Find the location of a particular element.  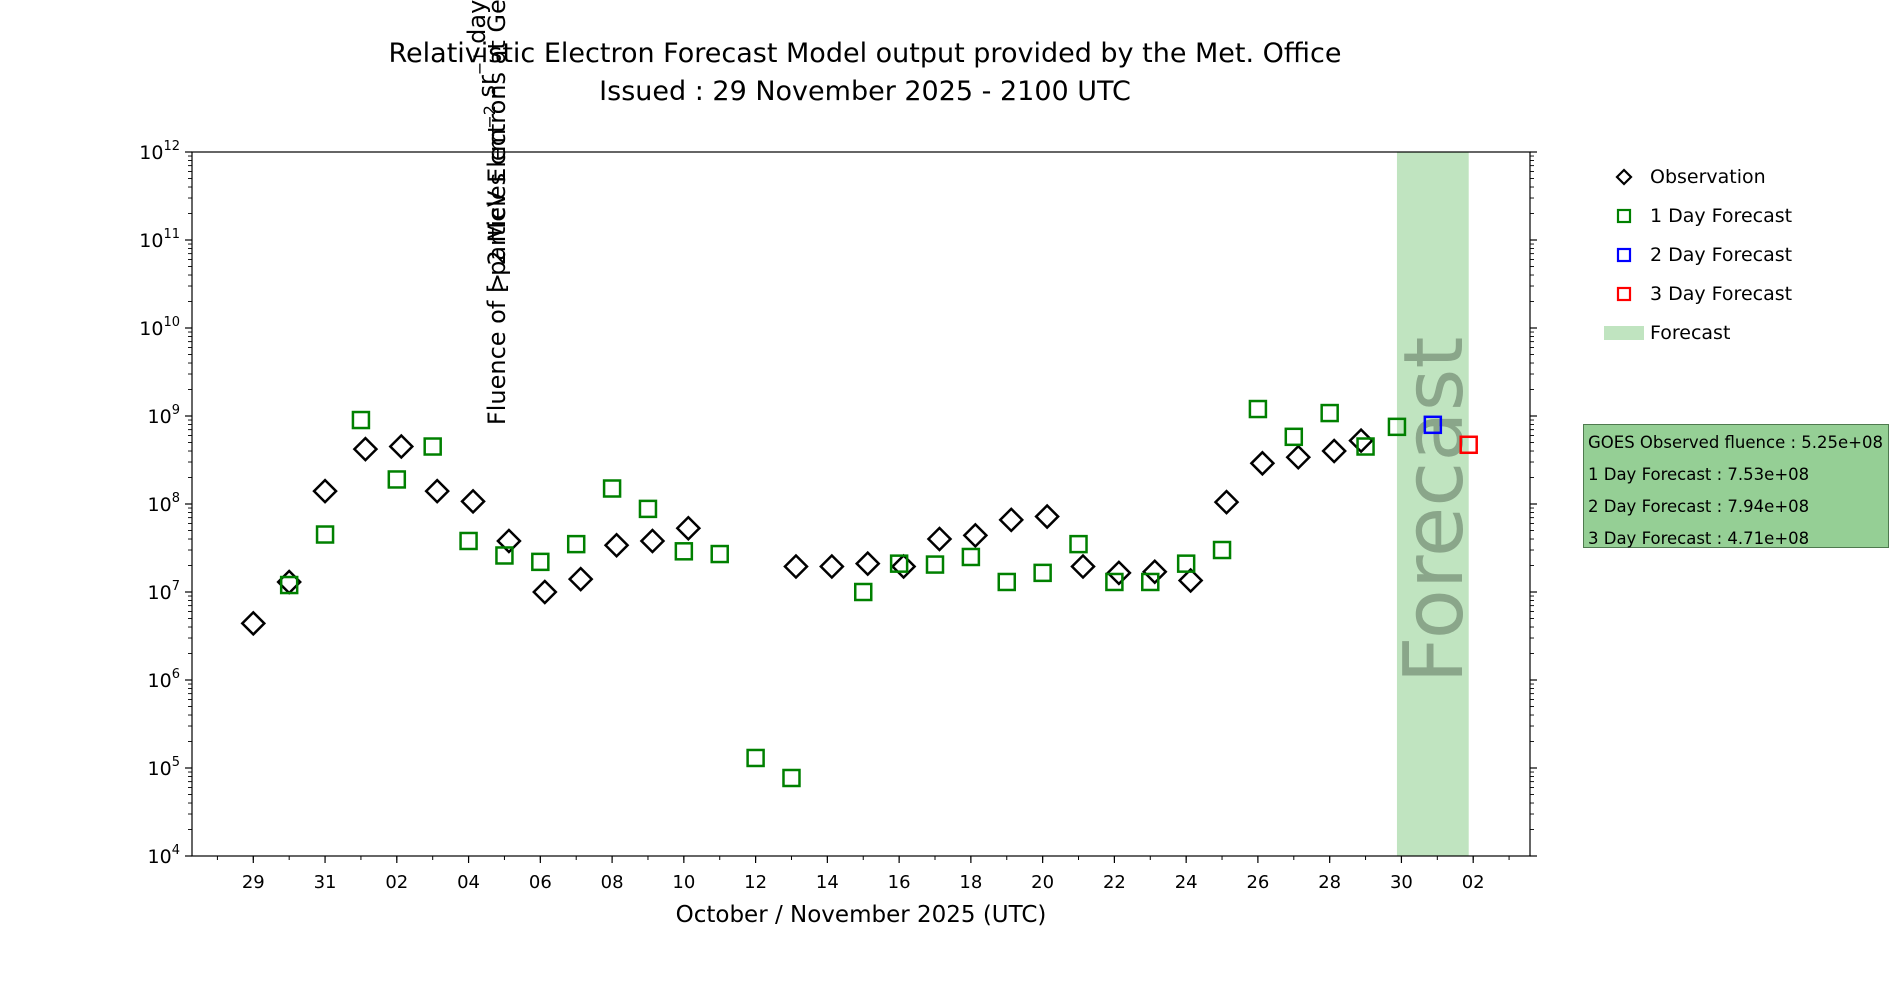

legend-label: 3 Day Forecast is located at coordinates (1721, 294).